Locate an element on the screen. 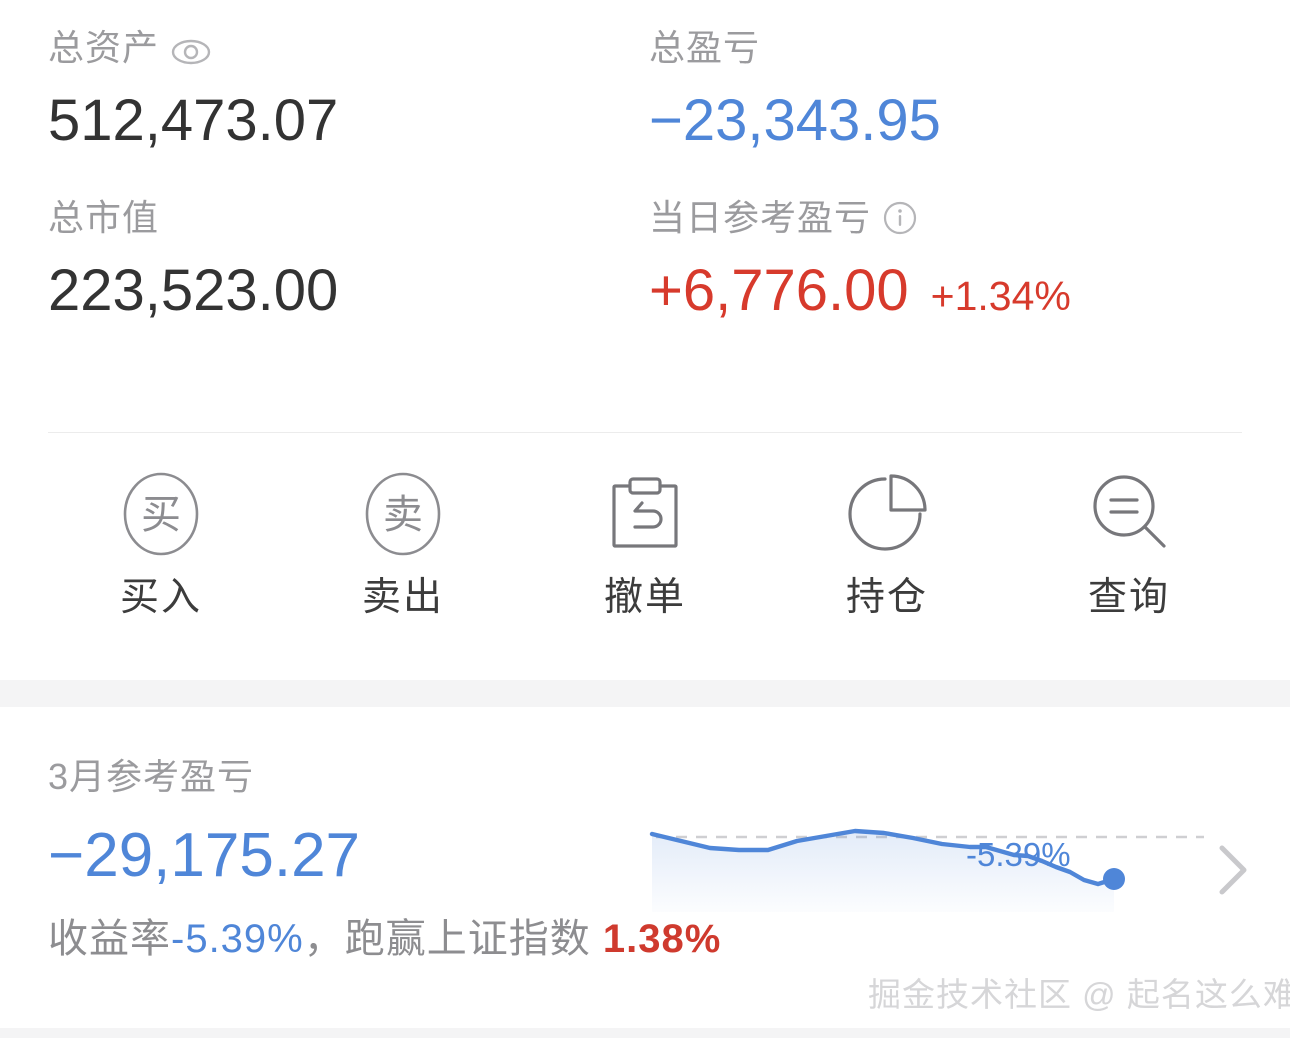 The width and height of the screenshot is (1290, 1038). clipboard-cancel-icon is located at coordinates (645, 514).